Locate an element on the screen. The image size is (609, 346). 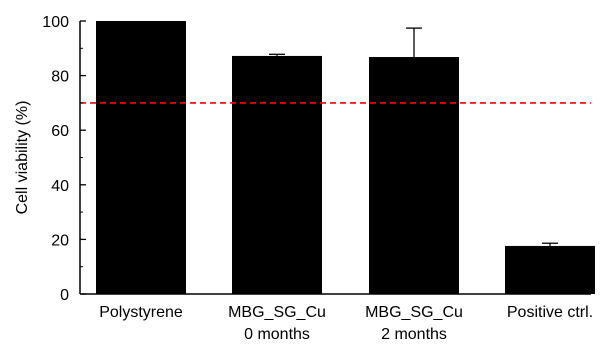
x-tick-label-4: Positive ctrl. is located at coordinates (550, 312).